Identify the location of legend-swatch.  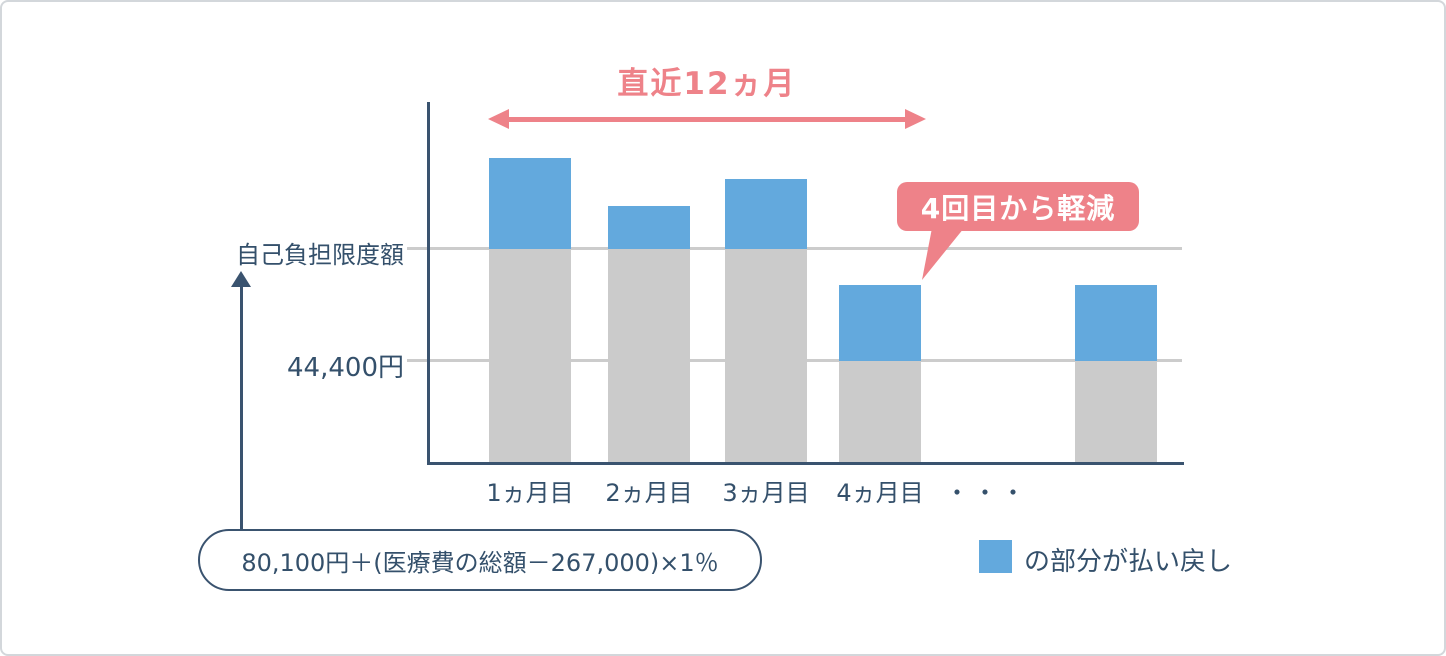
(995, 556).